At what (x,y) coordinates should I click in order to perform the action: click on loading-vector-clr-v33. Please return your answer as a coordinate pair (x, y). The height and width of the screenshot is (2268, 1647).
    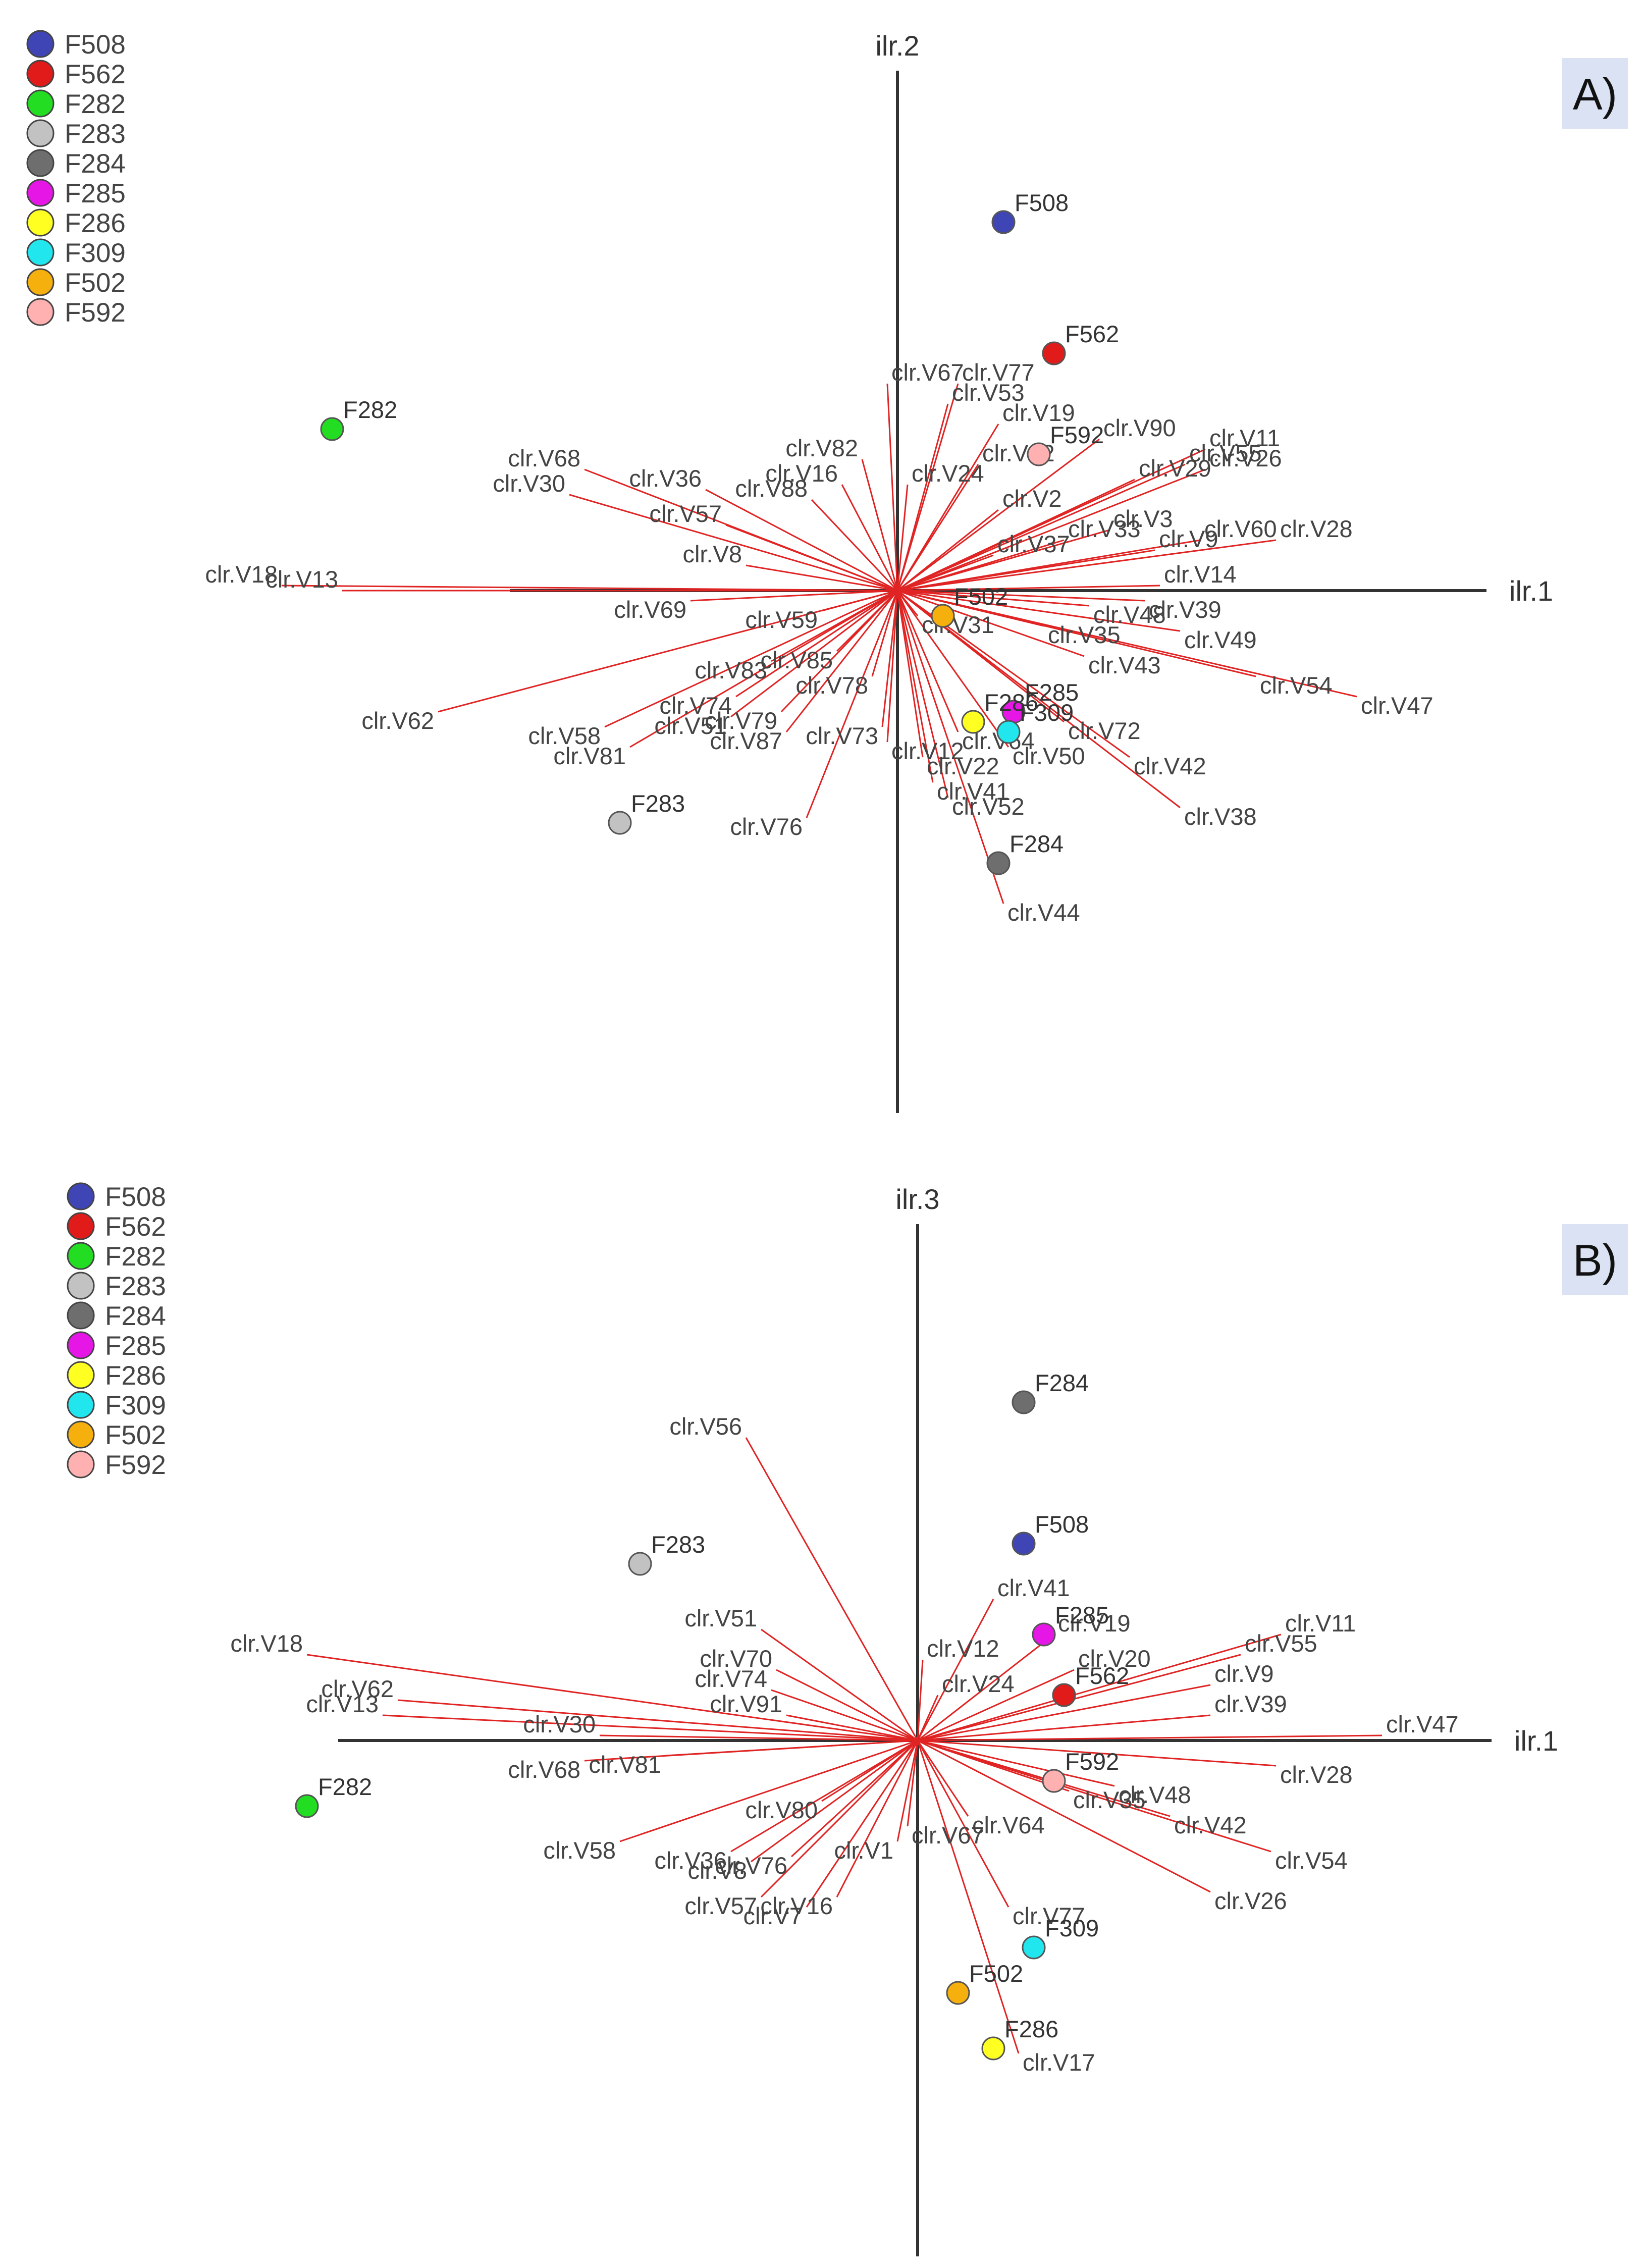
    Looking at the image, I should click on (981, 565).